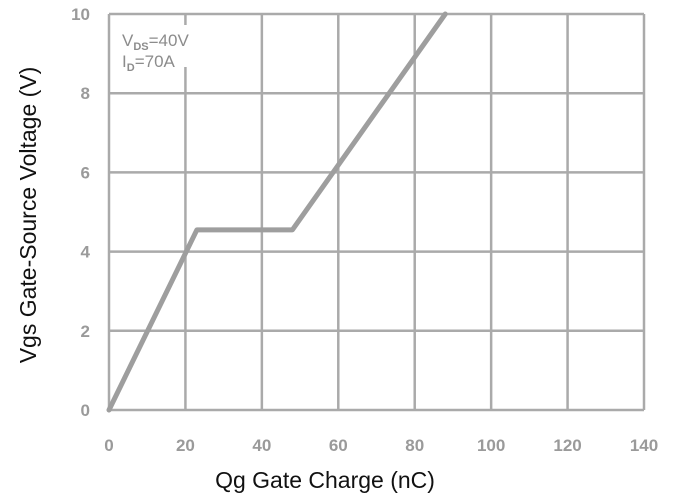  I want to click on x-tick-label-4: 80, so click(414, 445).